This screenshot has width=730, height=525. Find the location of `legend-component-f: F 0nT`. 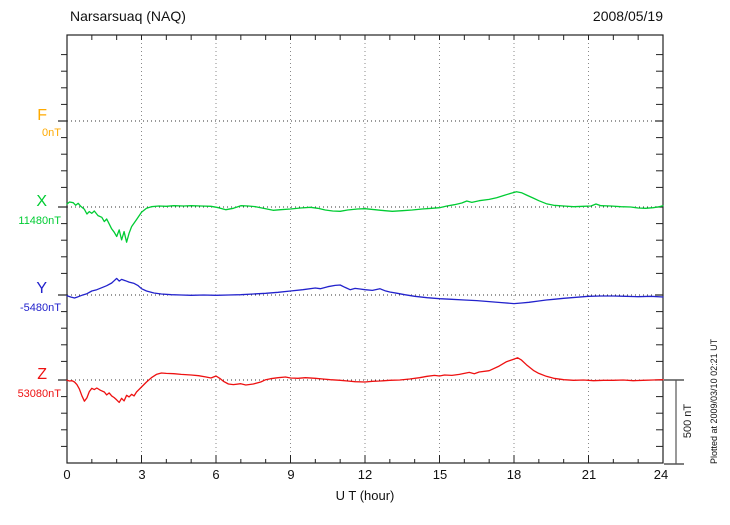

legend-component-f: F 0nT is located at coordinates (49, 123).